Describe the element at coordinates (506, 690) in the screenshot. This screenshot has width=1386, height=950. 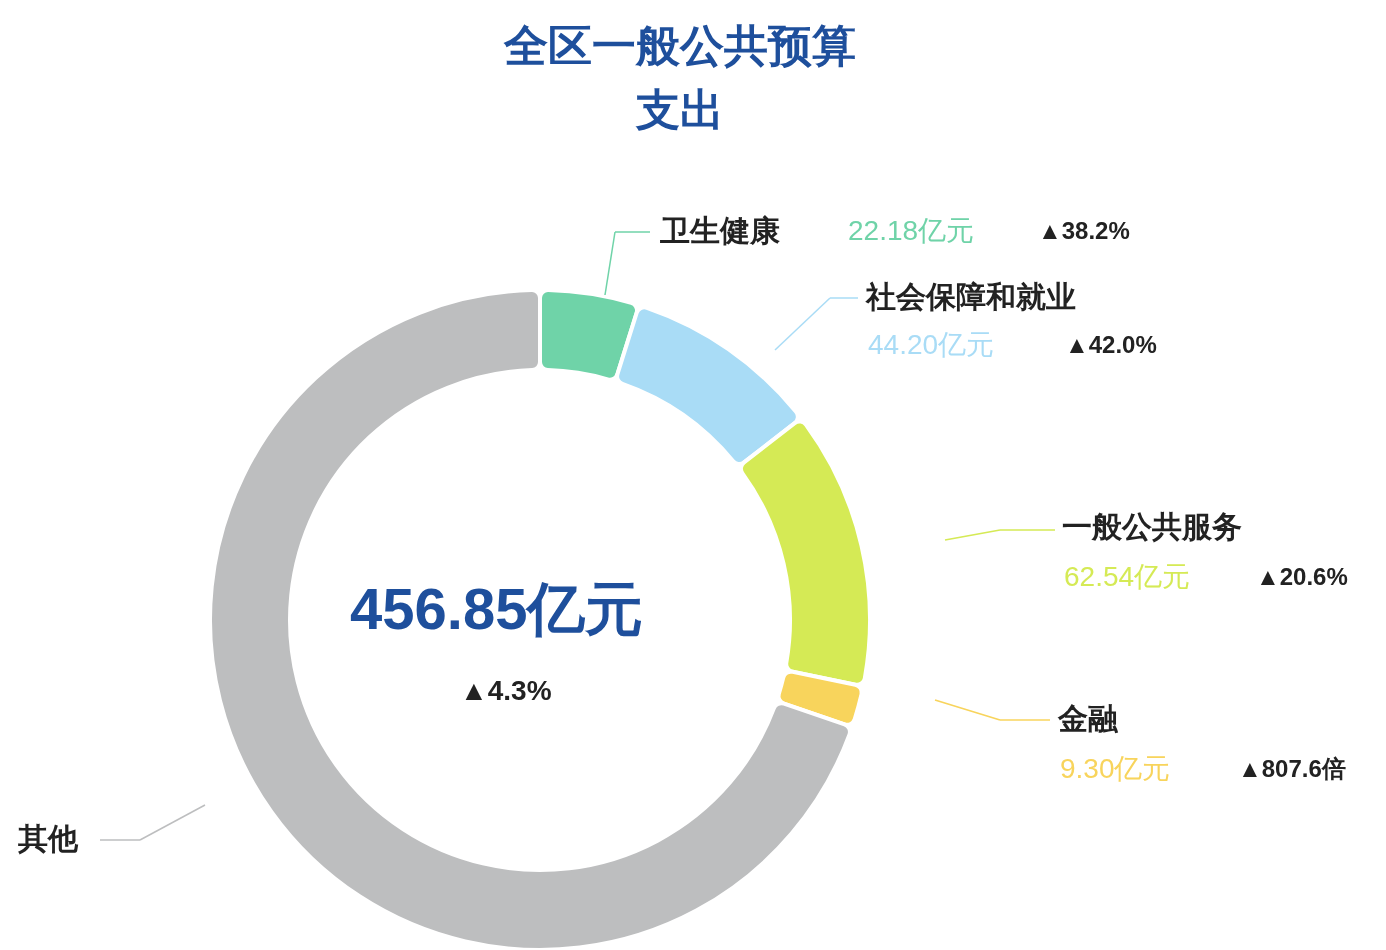
I see `text: ▲4.3%` at that location.